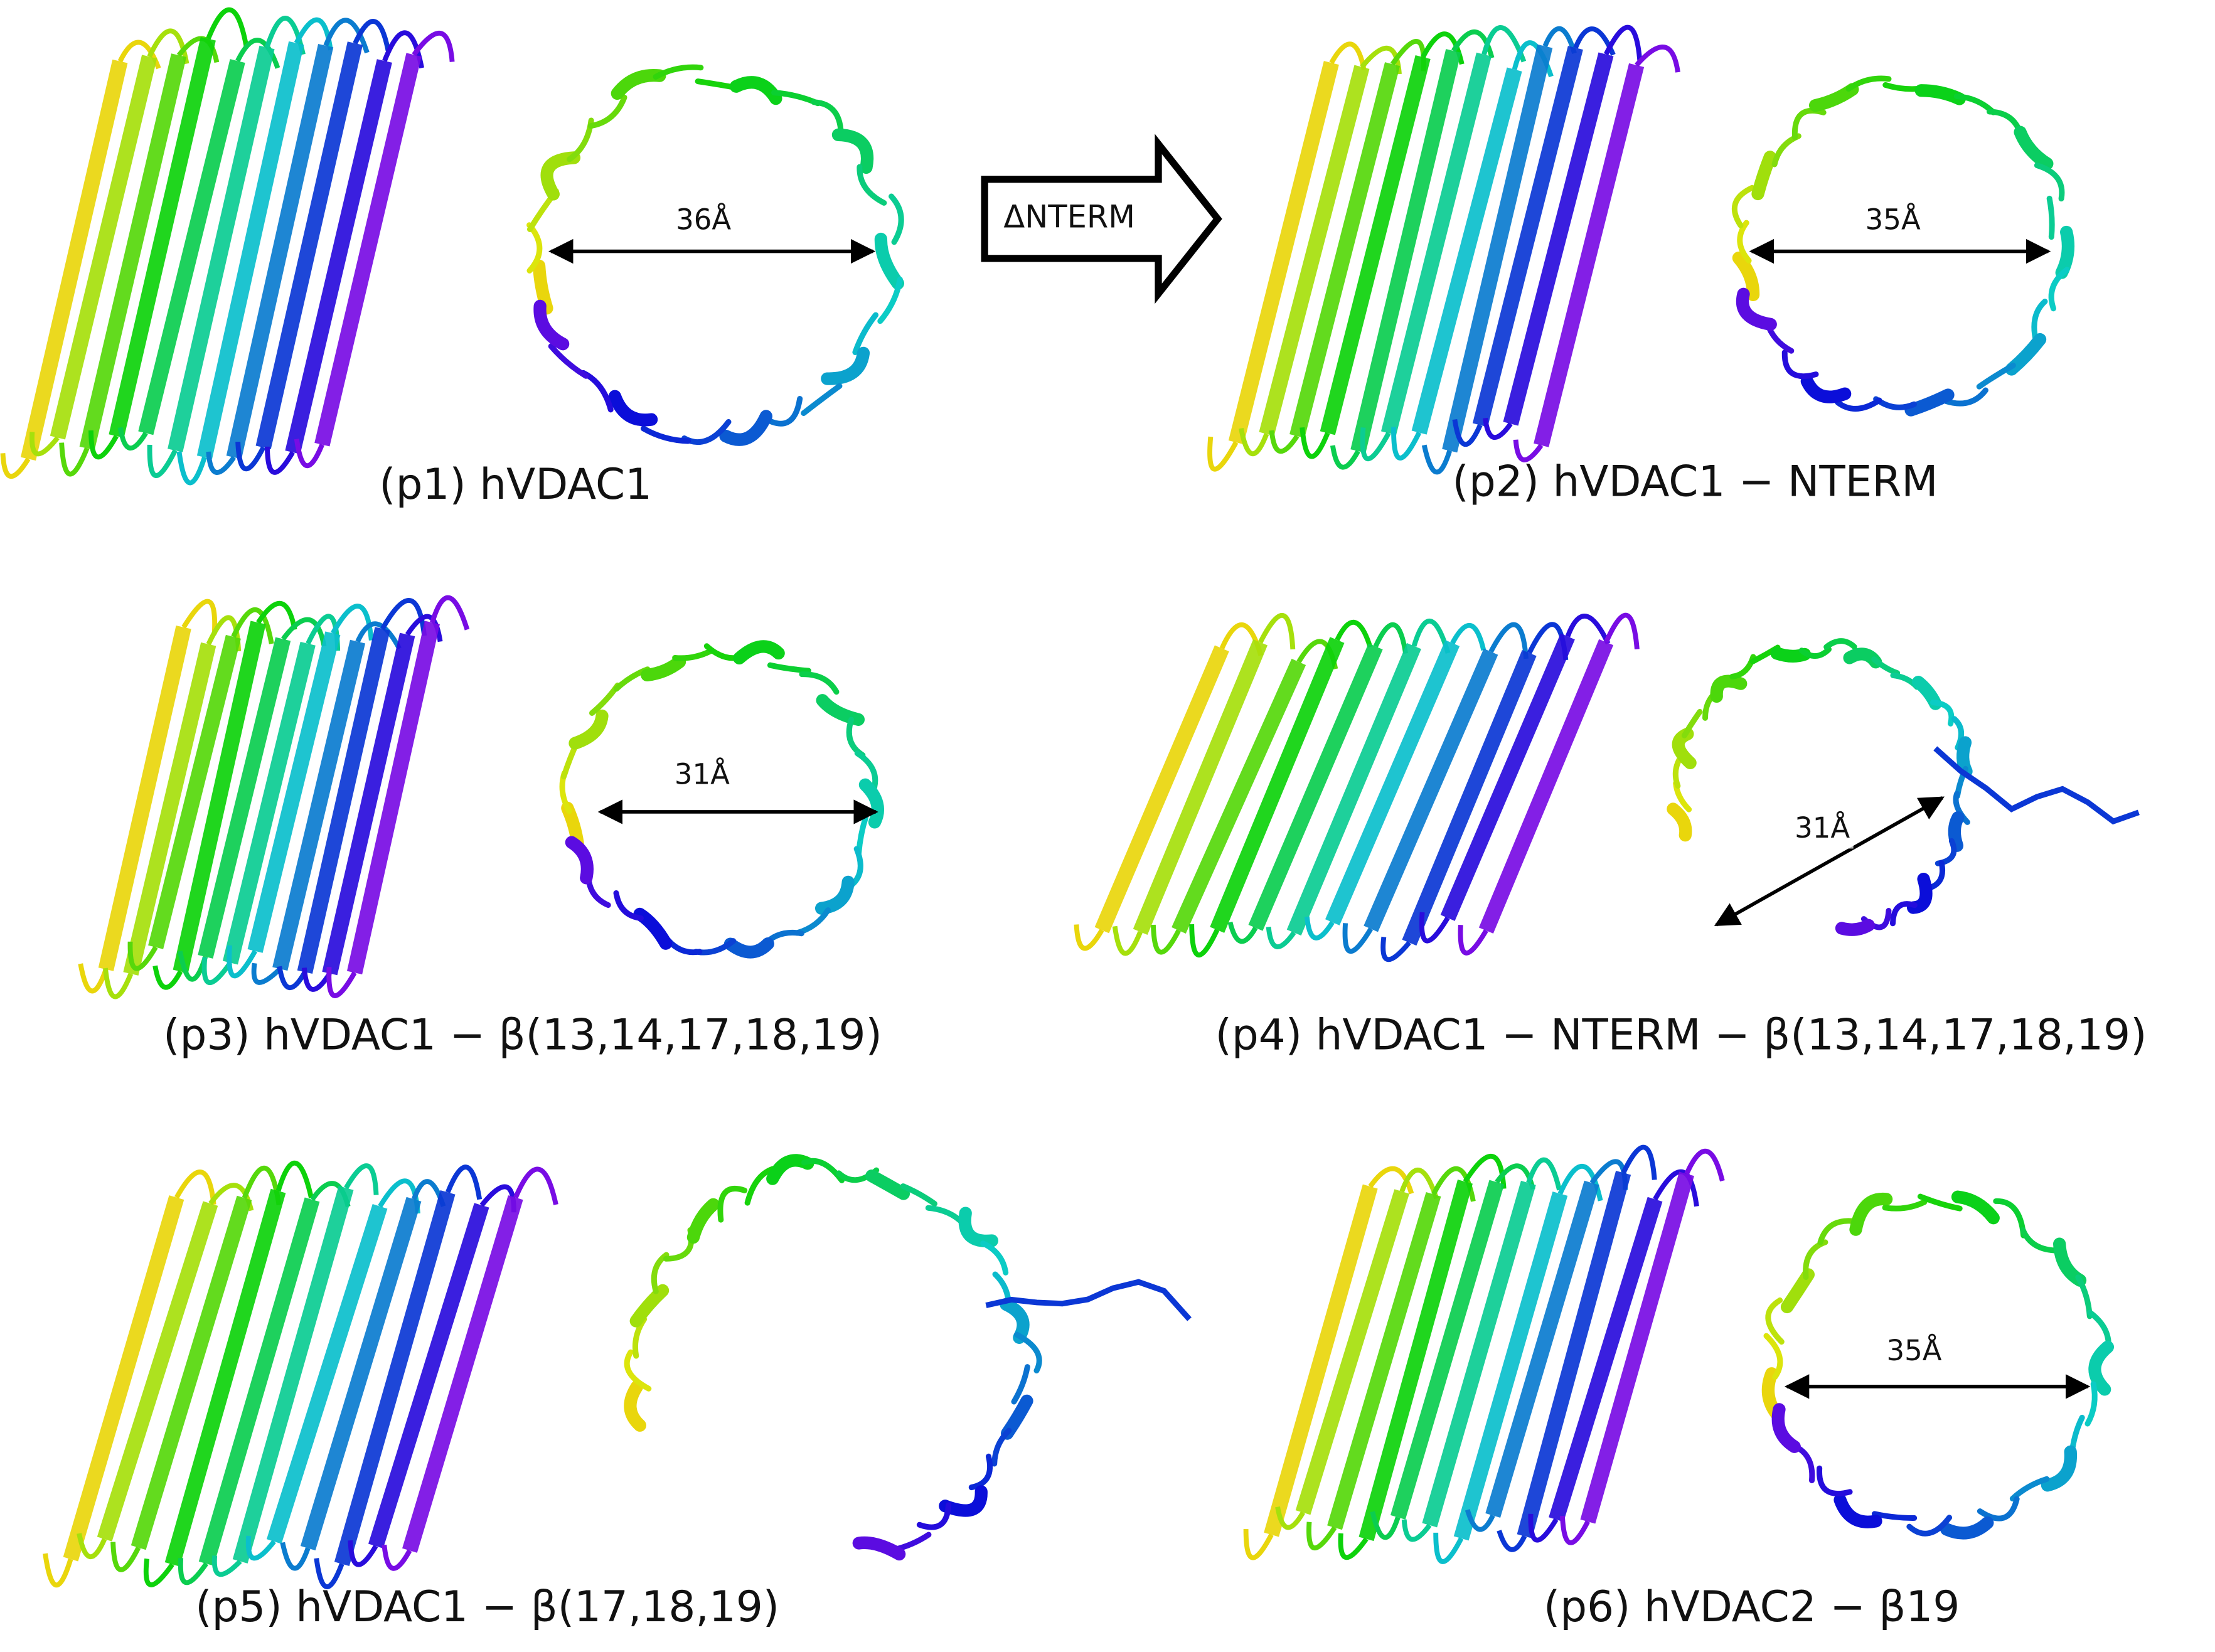 The height and width of the screenshot is (1652, 2215). What do you see at coordinates (1069, 217) in the screenshot?
I see `transition-label: ΔNTERM` at bounding box center [1069, 217].